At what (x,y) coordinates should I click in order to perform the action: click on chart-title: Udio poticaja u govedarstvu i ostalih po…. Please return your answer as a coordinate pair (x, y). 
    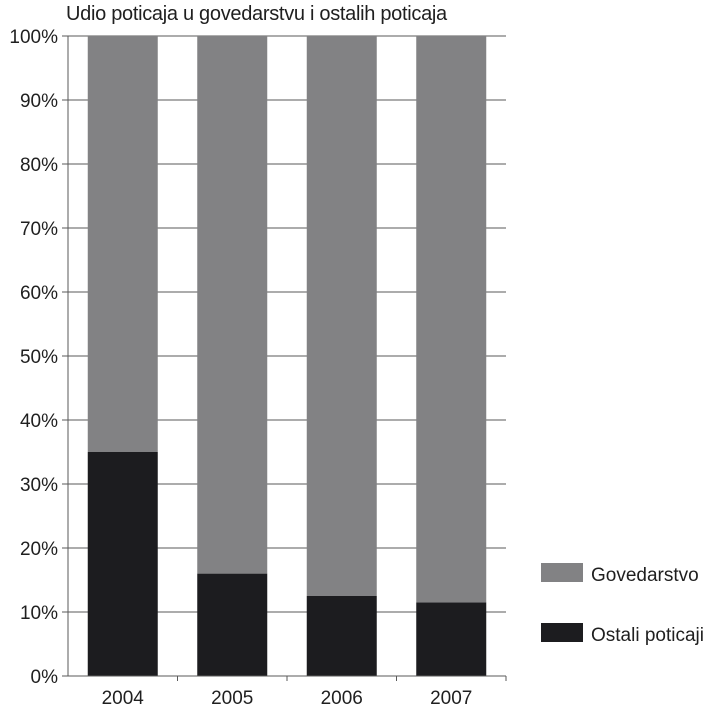
    Looking at the image, I should click on (256, 14).